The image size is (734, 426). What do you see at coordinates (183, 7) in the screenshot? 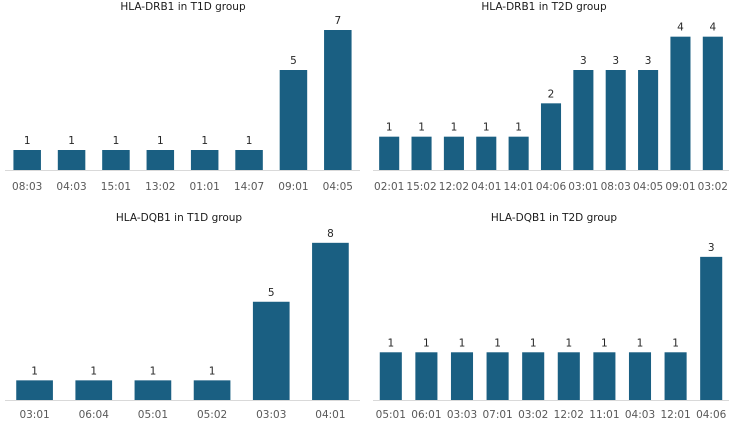
I see `chart-title: HLA-DRB1 in T1D group` at bounding box center [183, 7].